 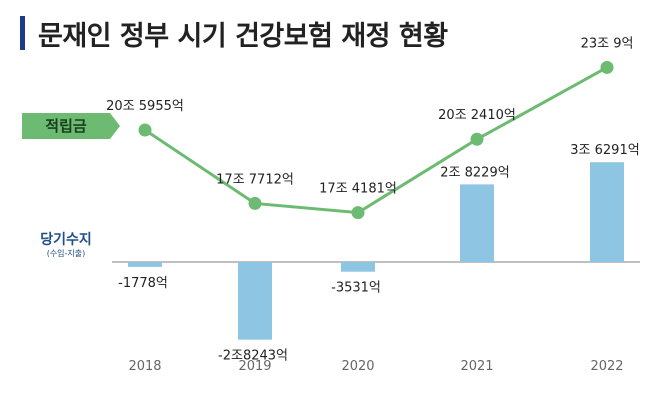 What do you see at coordinates (144, 366) in the screenshot?
I see `x-tick-2018: 2018` at bounding box center [144, 366].